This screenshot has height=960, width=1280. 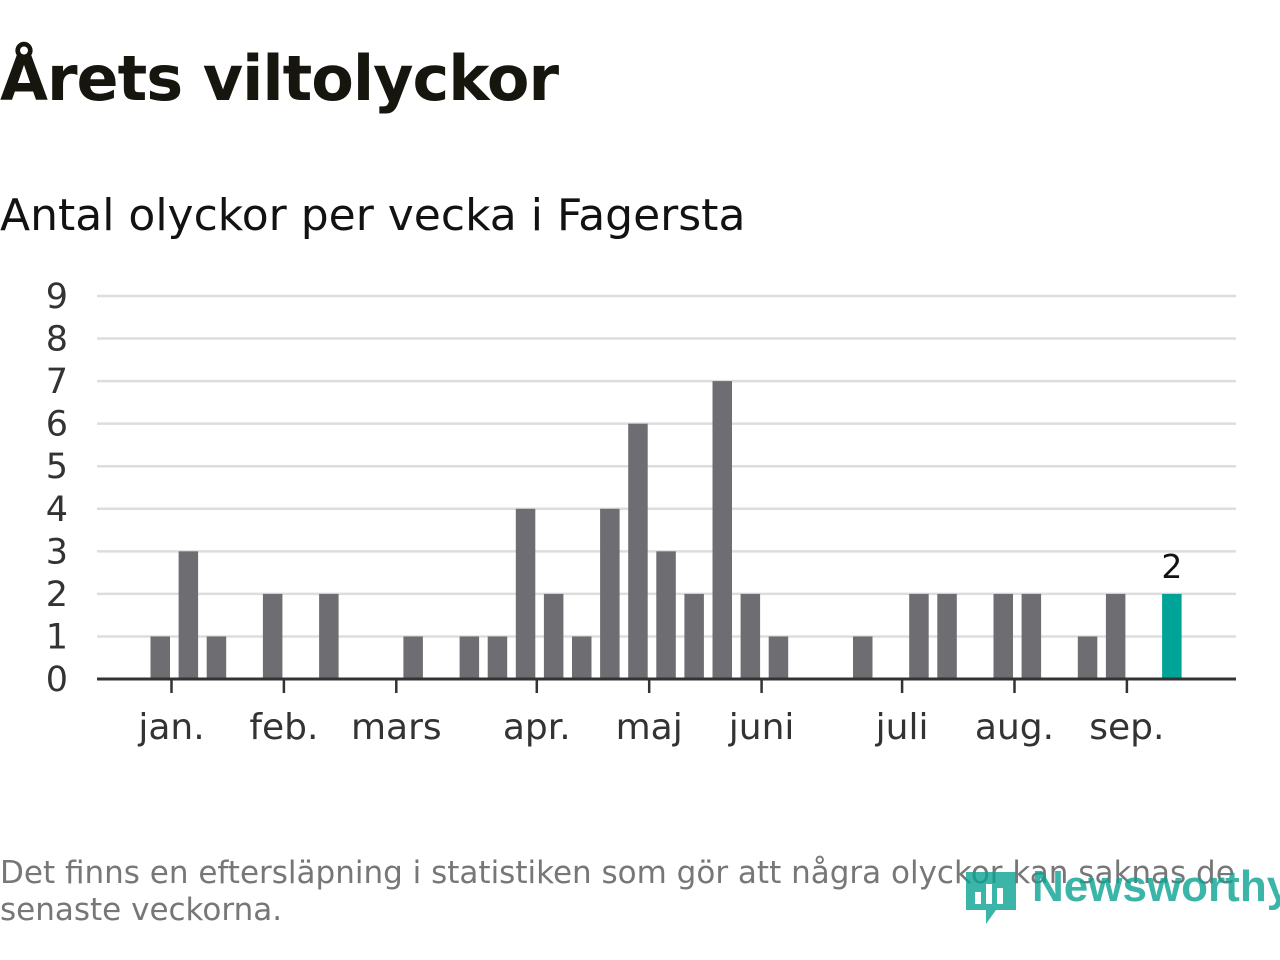 What do you see at coordinates (761, 727) in the screenshot?
I see `x-tick-label: juni` at bounding box center [761, 727].